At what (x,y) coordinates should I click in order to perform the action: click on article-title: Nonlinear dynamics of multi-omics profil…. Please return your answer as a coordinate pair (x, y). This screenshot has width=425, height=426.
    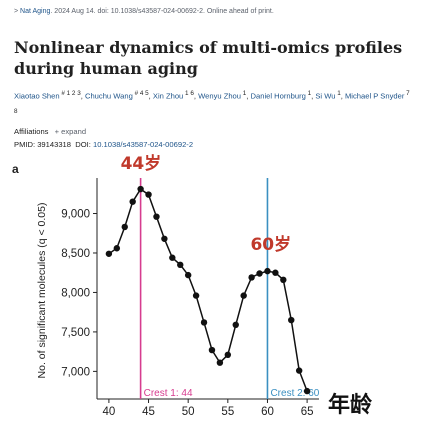
    Looking at the image, I should click on (208, 58).